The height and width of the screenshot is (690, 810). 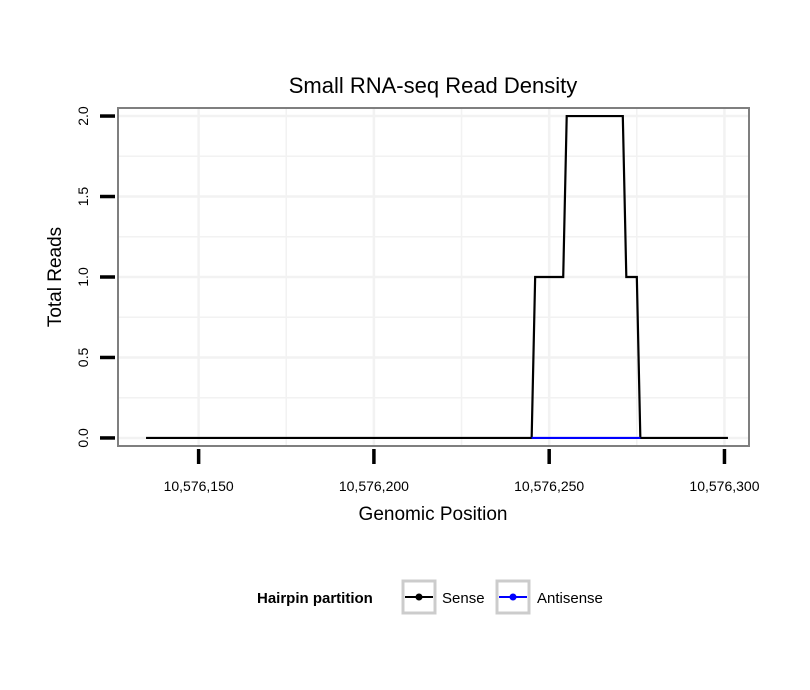 I want to click on x-tick-label: 10,576,250, so click(x=549, y=486).